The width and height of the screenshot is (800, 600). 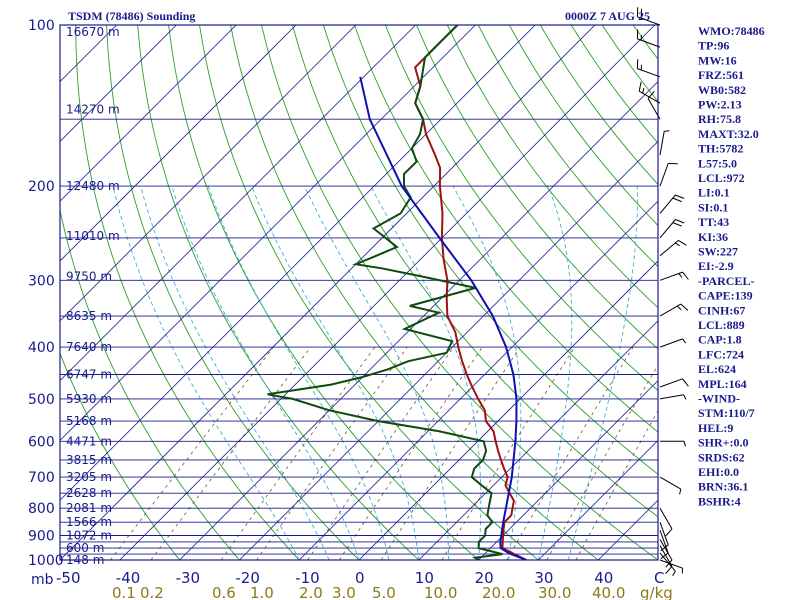 What do you see at coordinates (68, 578) in the screenshot?
I see `temperature-tick-label: -50` at bounding box center [68, 578].